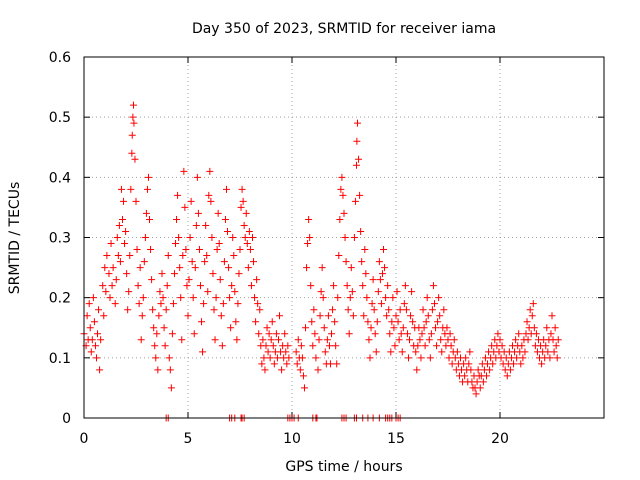 The width and height of the screenshot is (640, 480). What do you see at coordinates (60, 178) in the screenshot?
I see `y-tick-label: 0.4` at bounding box center [60, 178].